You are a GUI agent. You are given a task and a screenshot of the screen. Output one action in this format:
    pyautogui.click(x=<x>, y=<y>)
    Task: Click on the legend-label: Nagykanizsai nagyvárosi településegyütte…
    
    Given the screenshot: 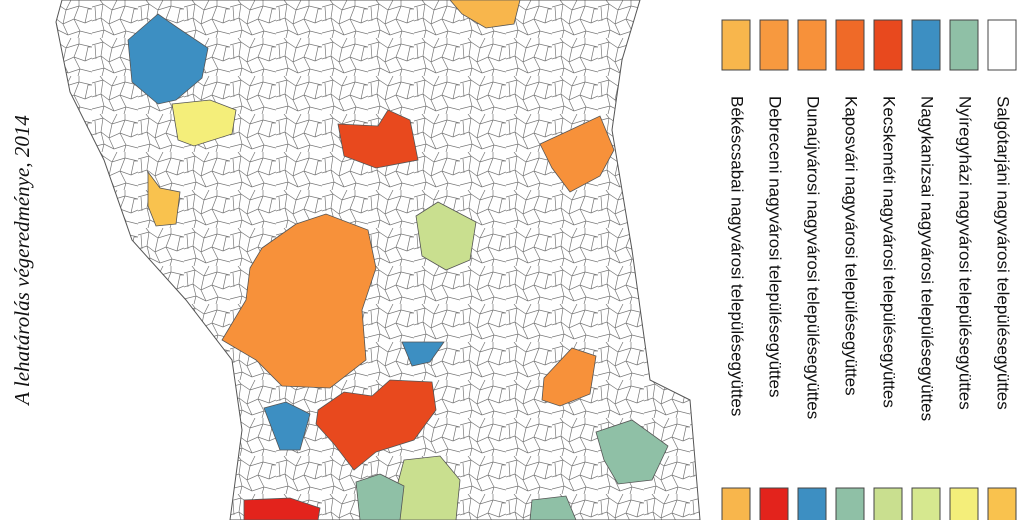 What is the action you would take?
    pyautogui.click(x=927, y=258)
    